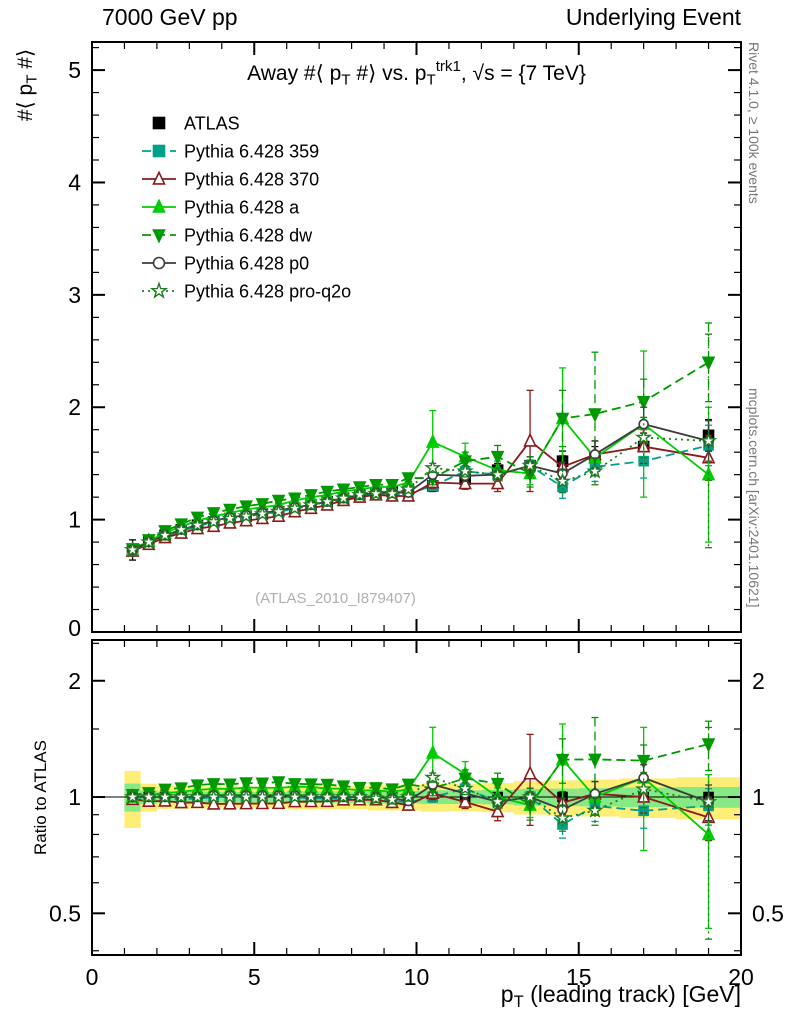 The width and height of the screenshot is (786, 1024). What do you see at coordinates (27, 85) in the screenshot?
I see `y-axis-label: #⟨ pT #⟩` at bounding box center [27, 85].